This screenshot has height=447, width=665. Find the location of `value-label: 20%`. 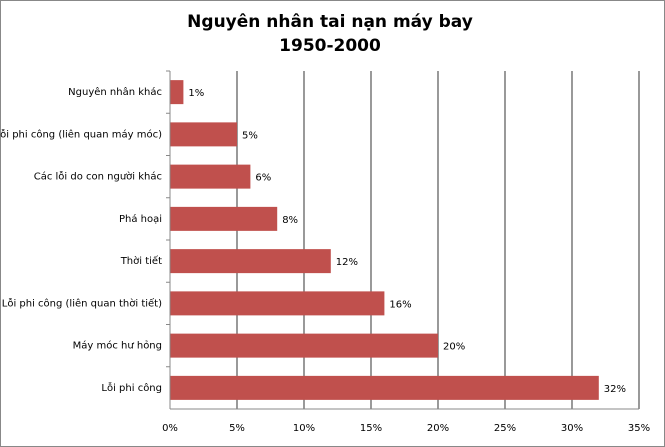

value-label: 20% is located at coordinates (454, 347).